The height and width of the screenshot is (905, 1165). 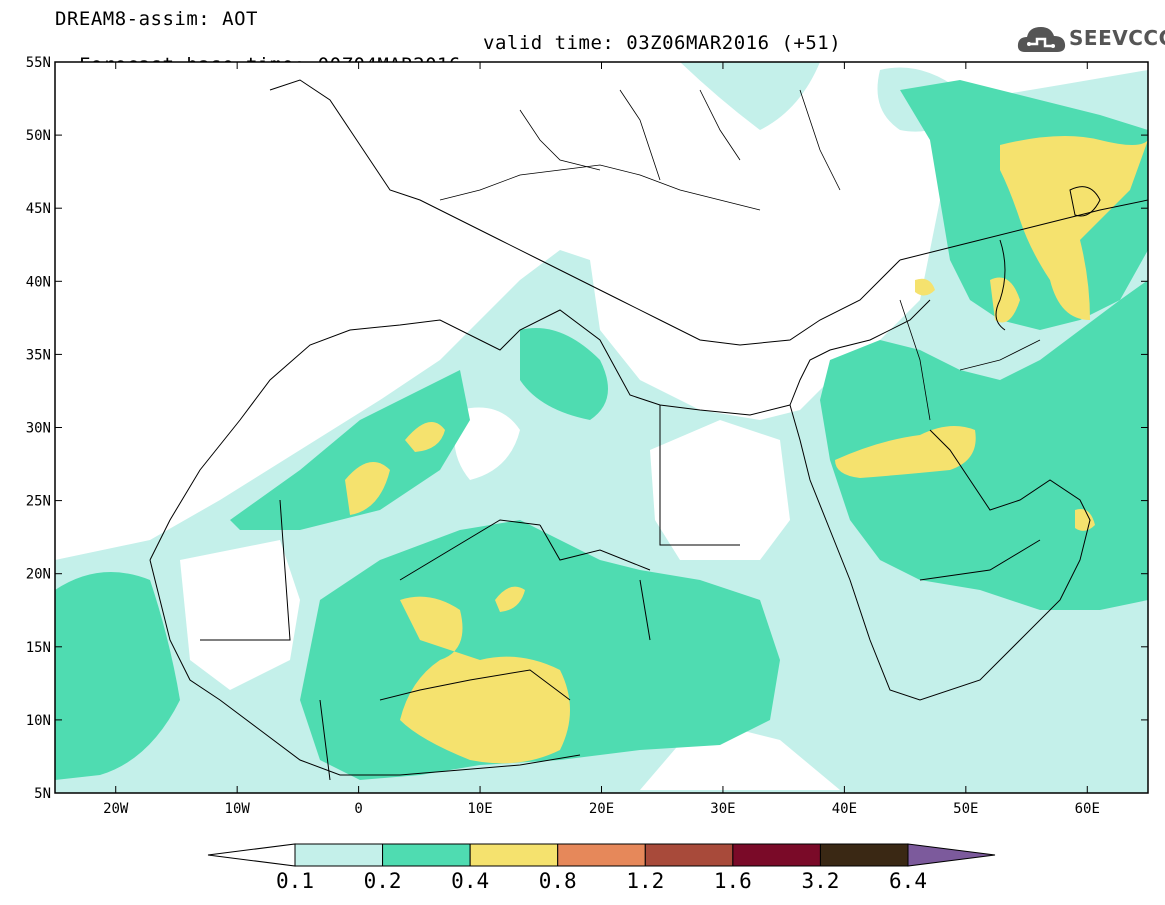 What do you see at coordinates (479, 809) in the screenshot?
I see `lon-tick-label: 10E` at bounding box center [479, 809].